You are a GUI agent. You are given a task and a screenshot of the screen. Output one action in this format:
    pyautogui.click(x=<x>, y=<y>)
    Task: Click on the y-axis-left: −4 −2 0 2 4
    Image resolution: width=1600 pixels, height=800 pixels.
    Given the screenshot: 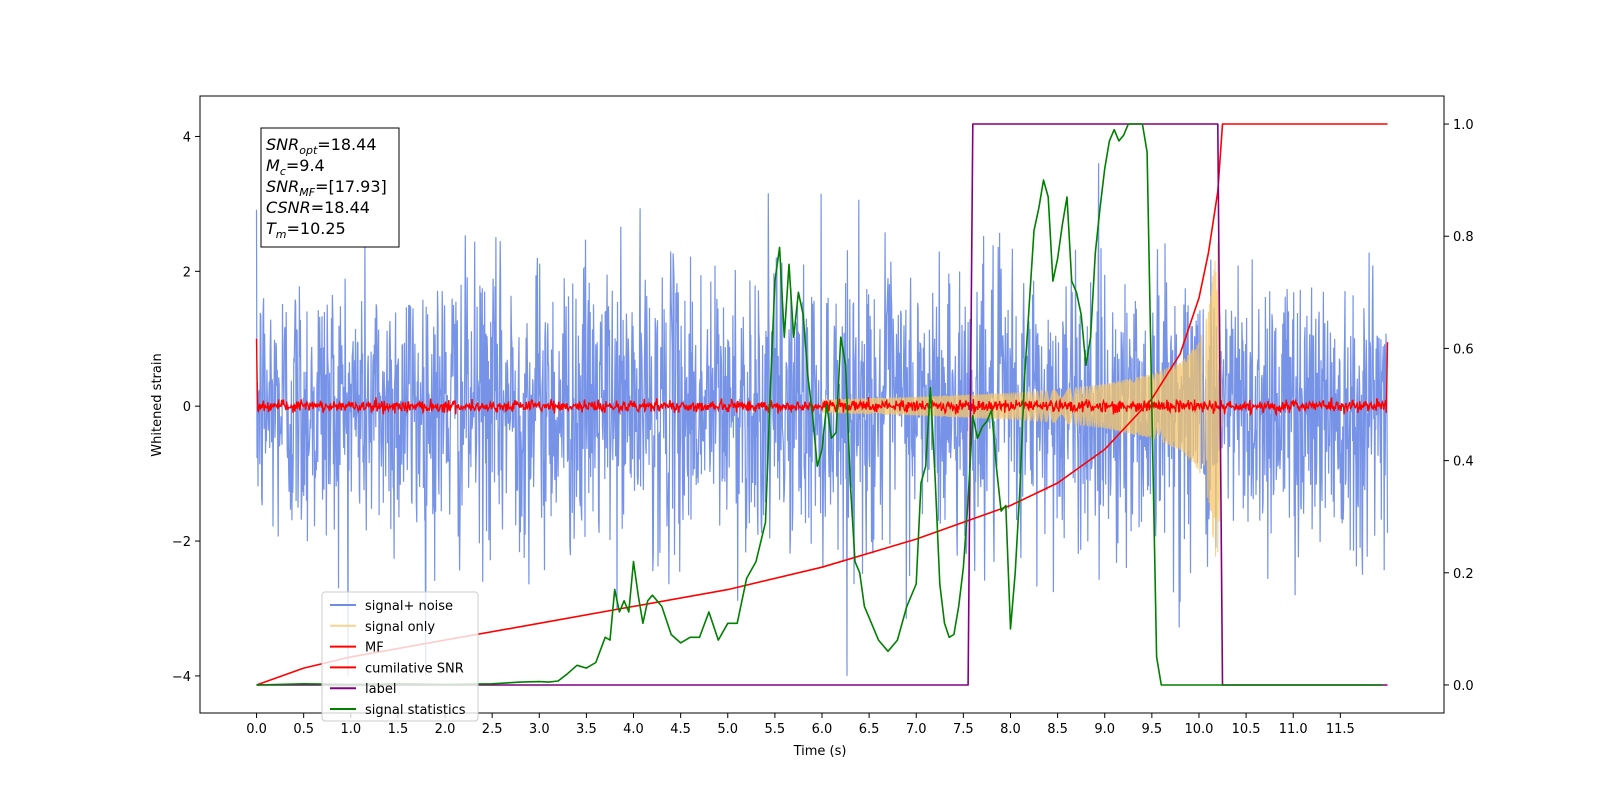 What is the action you would take?
    pyautogui.click(x=186, y=407)
    